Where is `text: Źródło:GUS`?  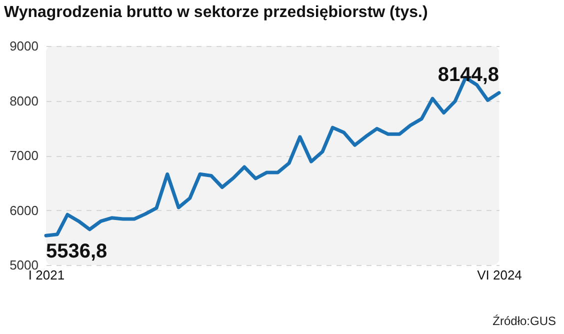
text: Źródło:GUS is located at coordinates (524, 321).